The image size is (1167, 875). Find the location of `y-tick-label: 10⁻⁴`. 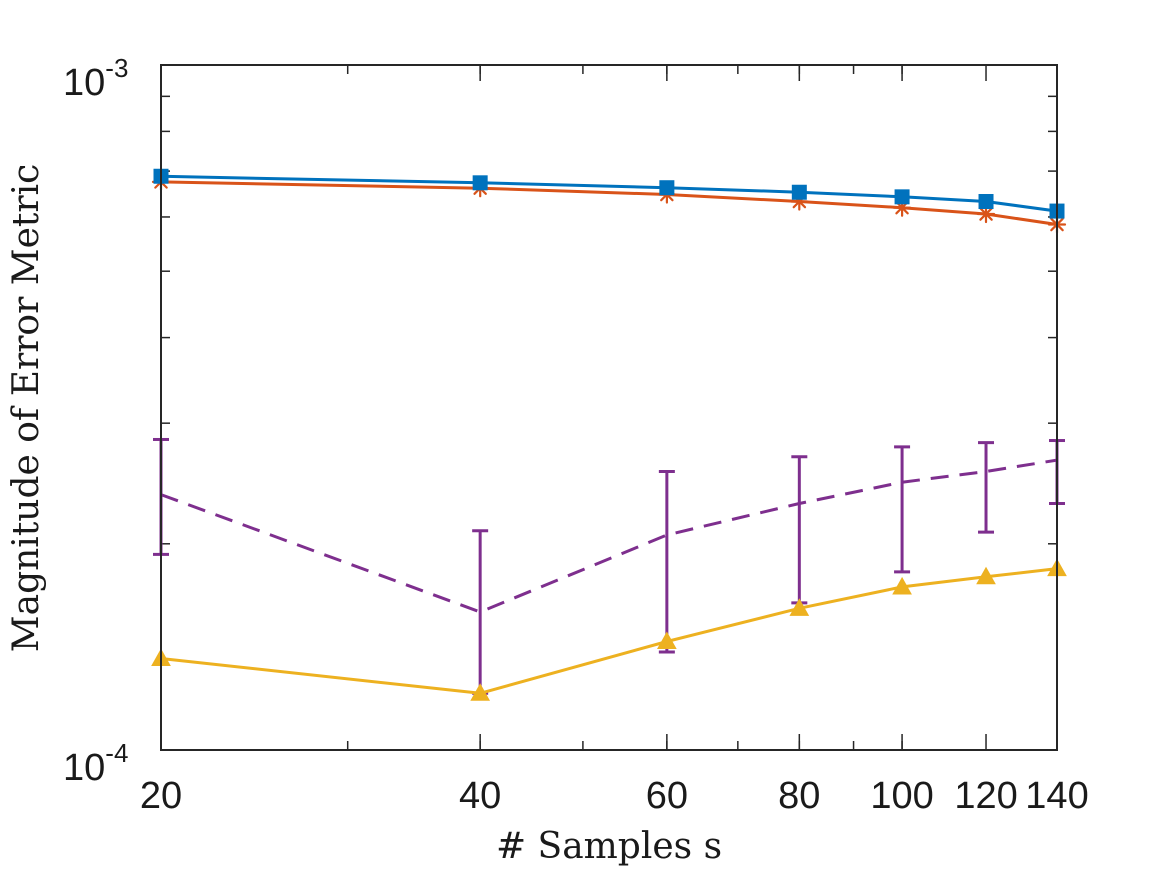

y-tick-label: 10⁻⁴ is located at coordinates (95, 763).